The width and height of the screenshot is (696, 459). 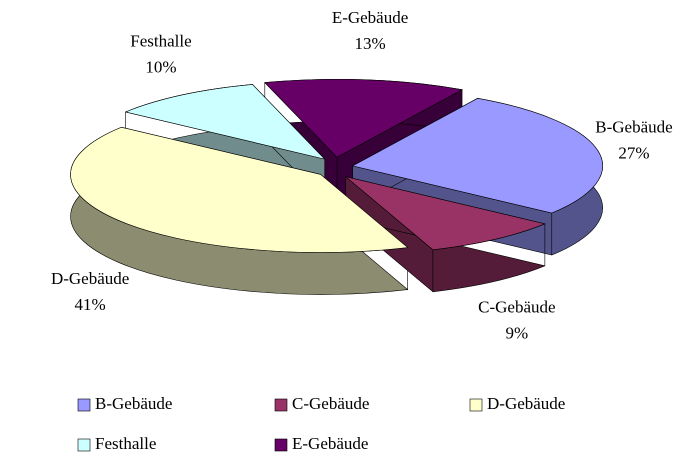 What do you see at coordinates (133, 403) in the screenshot?
I see `legend-label: B-Gebäude` at bounding box center [133, 403].